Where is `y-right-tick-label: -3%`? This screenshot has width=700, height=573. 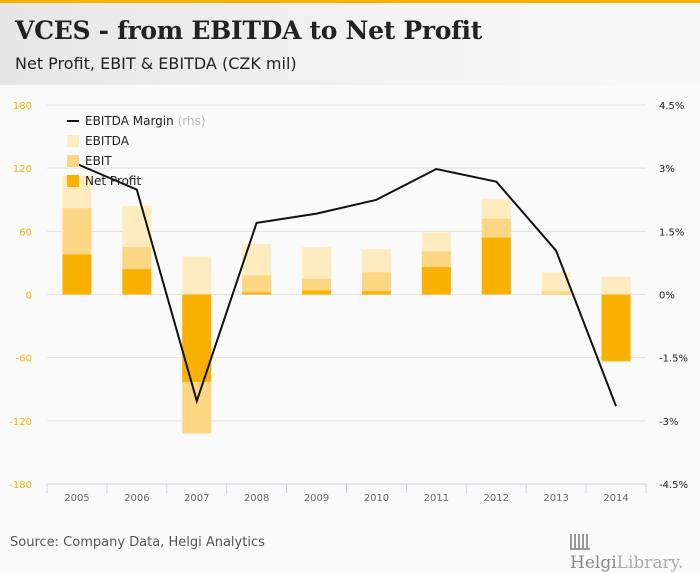 y-right-tick-label: -3% is located at coordinates (668, 422).